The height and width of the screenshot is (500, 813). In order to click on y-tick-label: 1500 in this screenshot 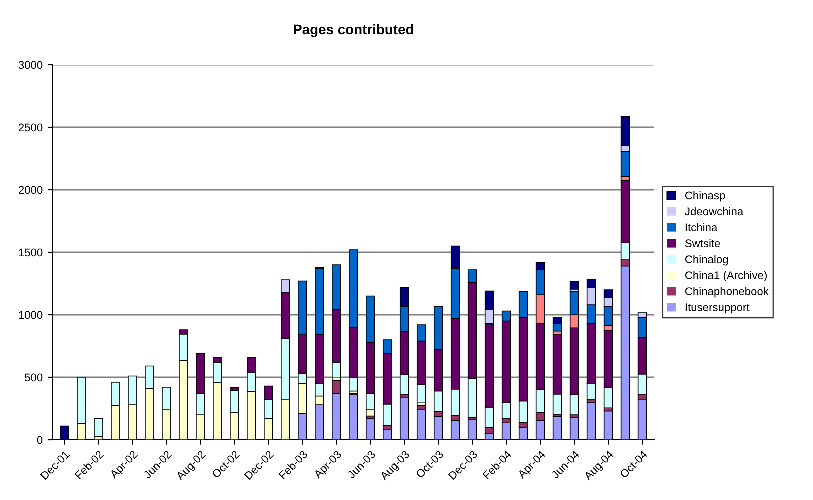, I will do `click(31, 252)`.